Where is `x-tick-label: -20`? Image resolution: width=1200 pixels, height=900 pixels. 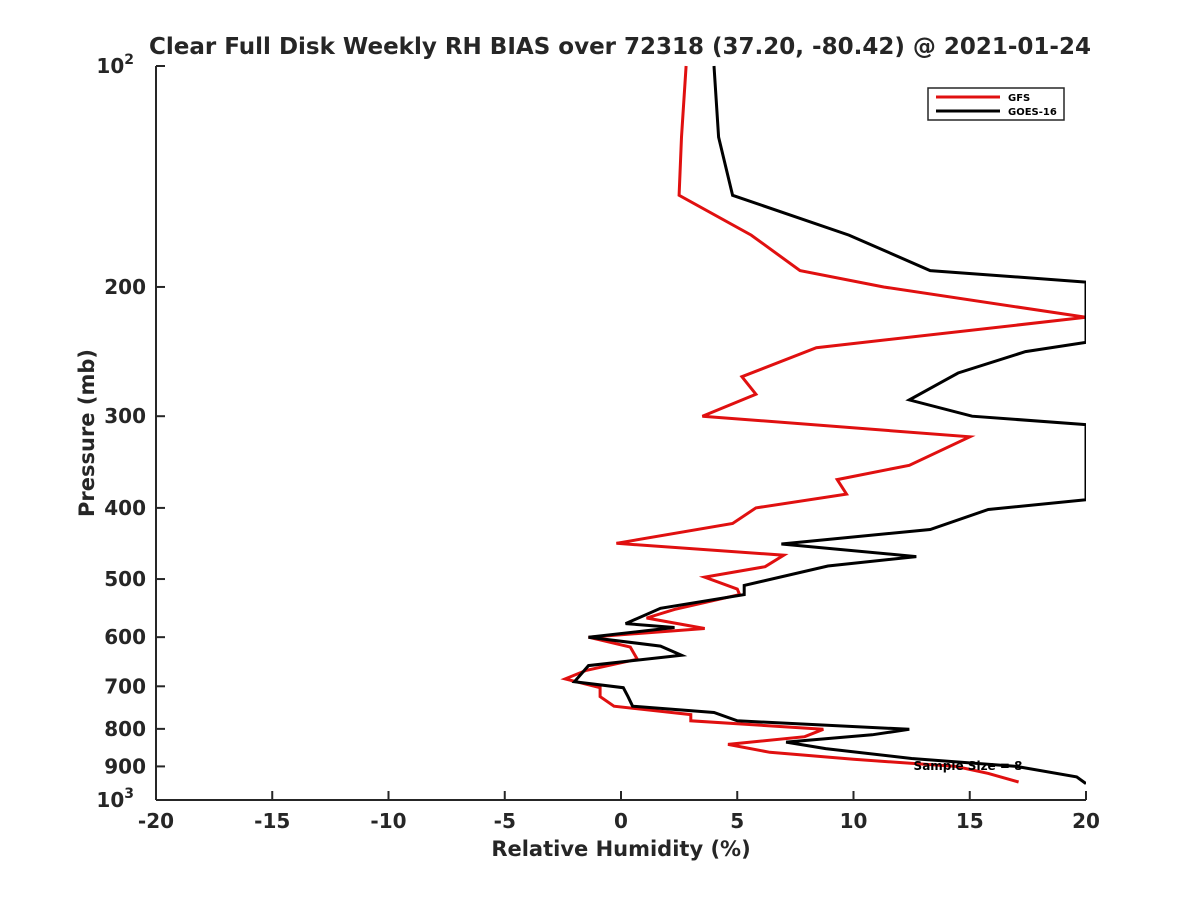
x-tick-label: -20 is located at coordinates (156, 821).